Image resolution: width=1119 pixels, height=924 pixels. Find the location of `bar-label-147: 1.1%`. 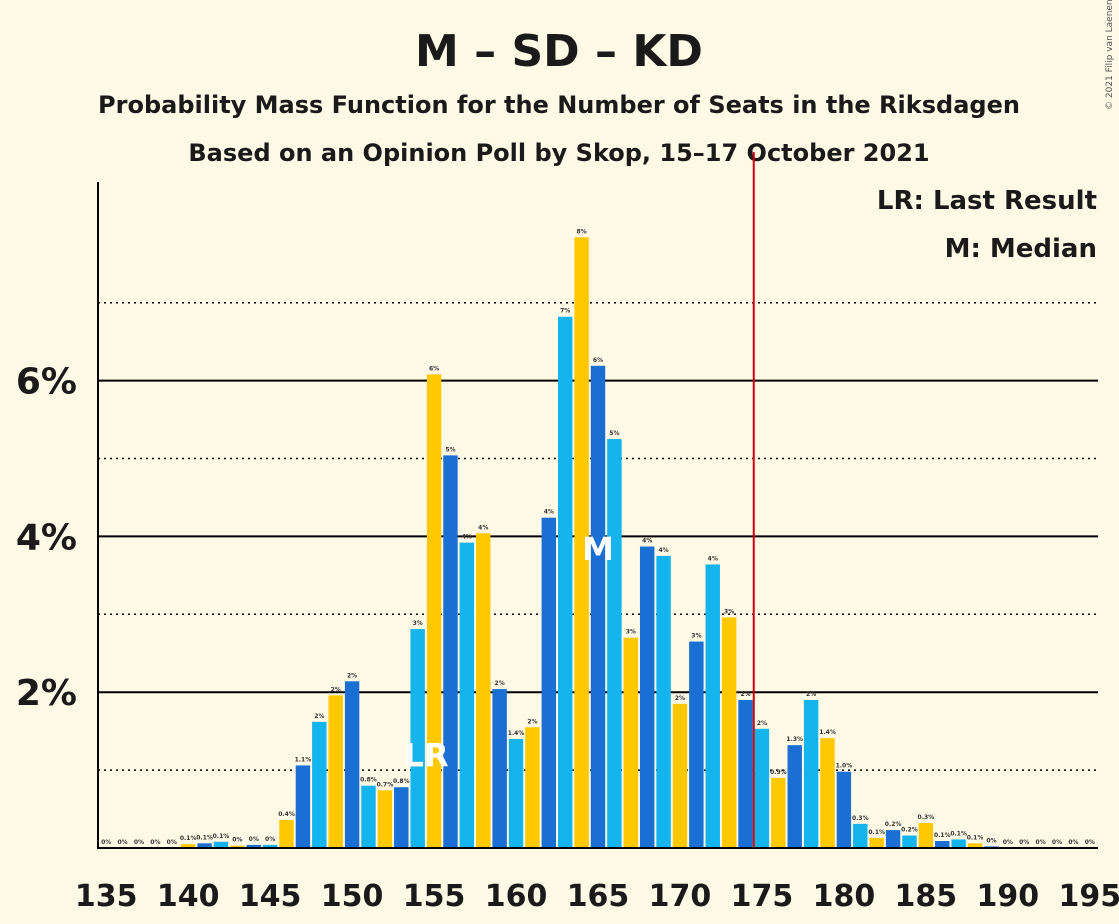

bar-label-147: 1.1% is located at coordinates (303, 759).